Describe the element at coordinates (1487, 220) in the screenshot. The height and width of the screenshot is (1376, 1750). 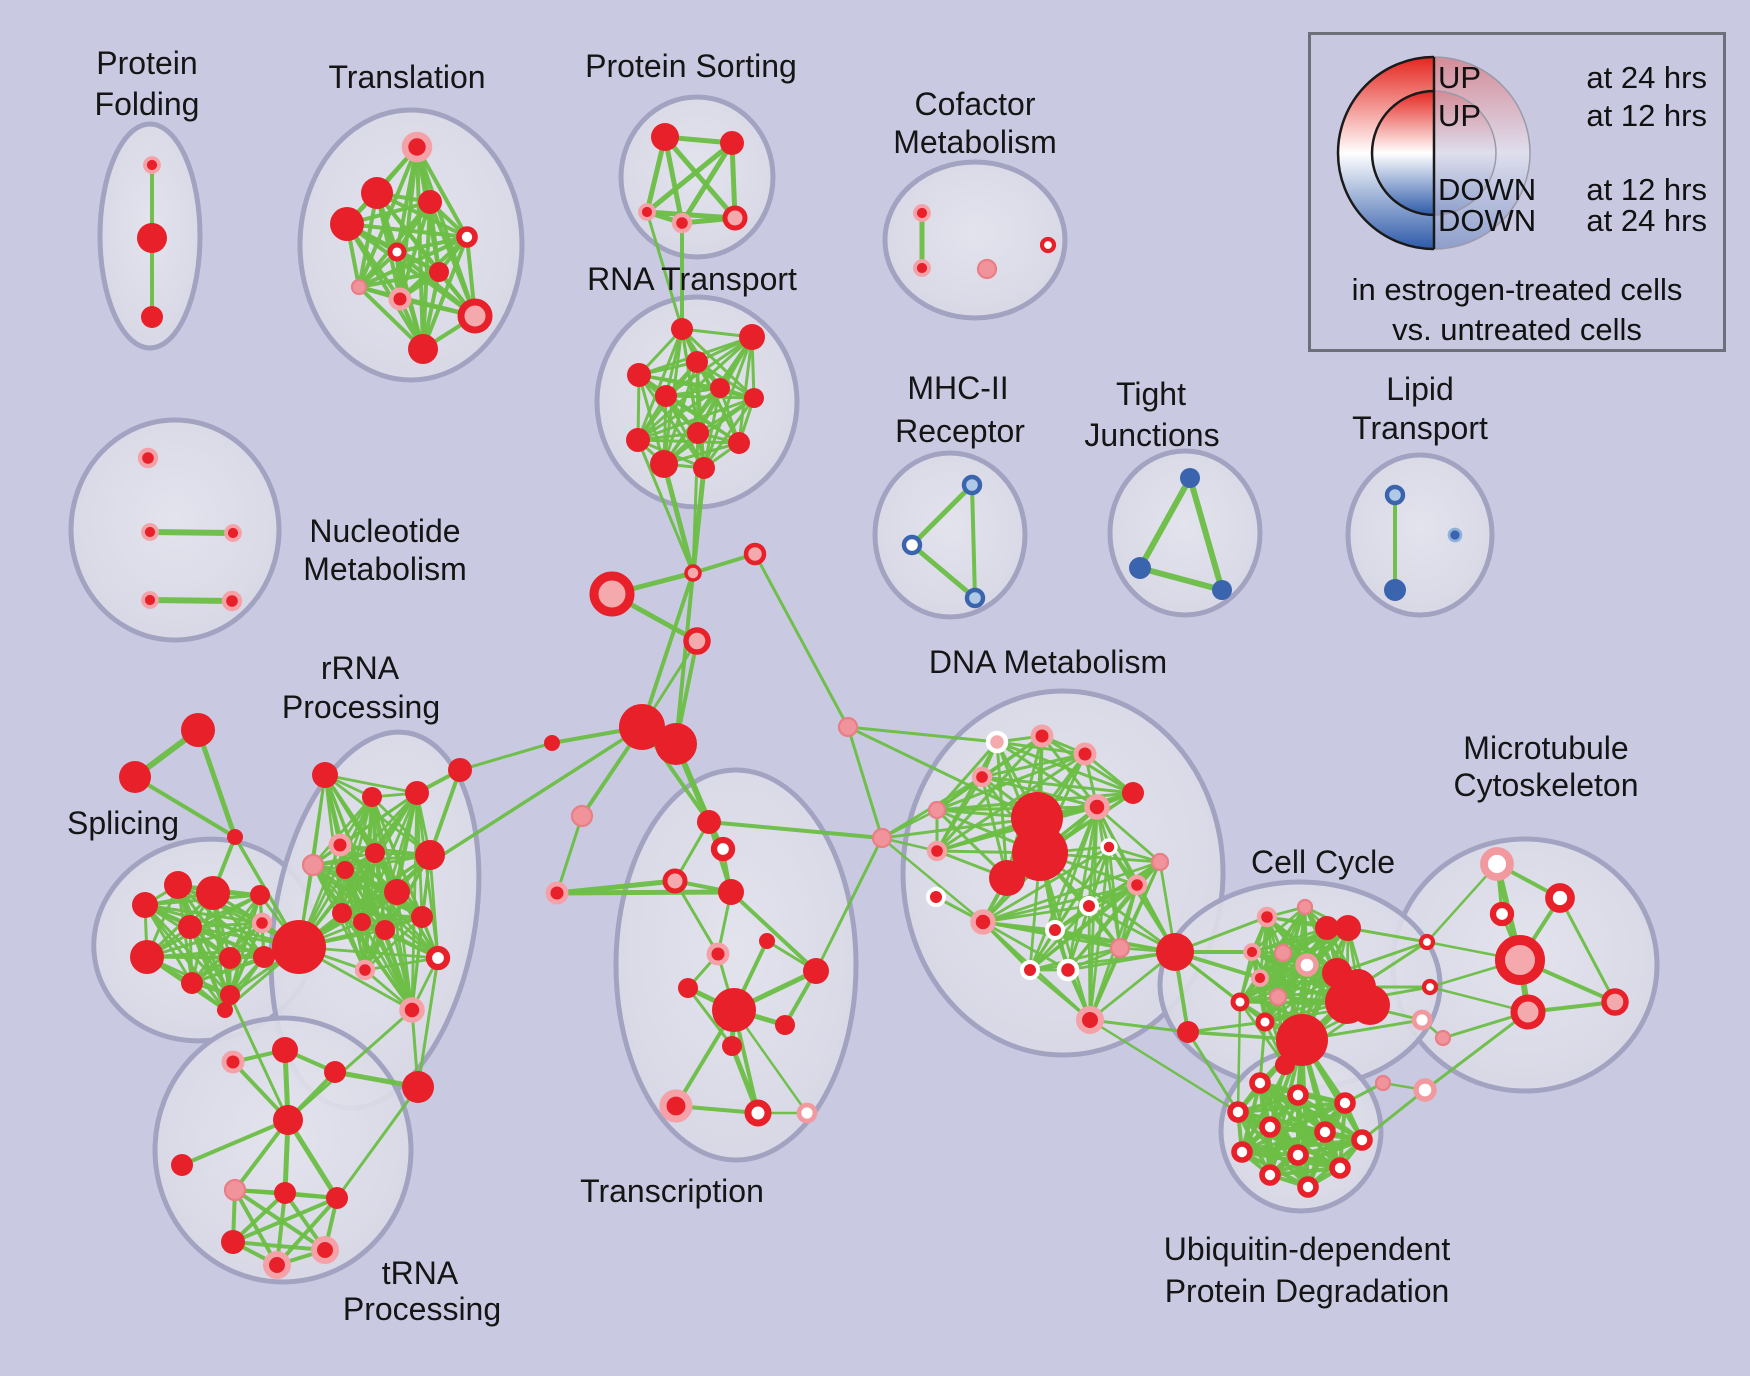
I see `legend-down-24-dir: DOWN` at that location.